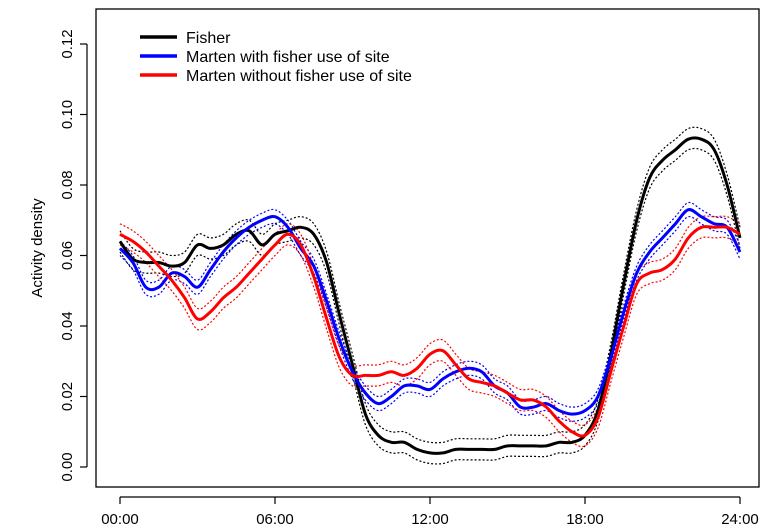  I want to click on y-tick-label: 0.10, so click(67, 114).